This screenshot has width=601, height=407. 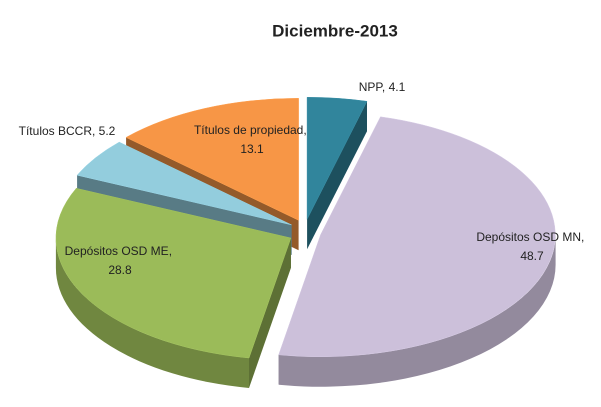 I want to click on label-value: 28.8, so click(x=120, y=270).